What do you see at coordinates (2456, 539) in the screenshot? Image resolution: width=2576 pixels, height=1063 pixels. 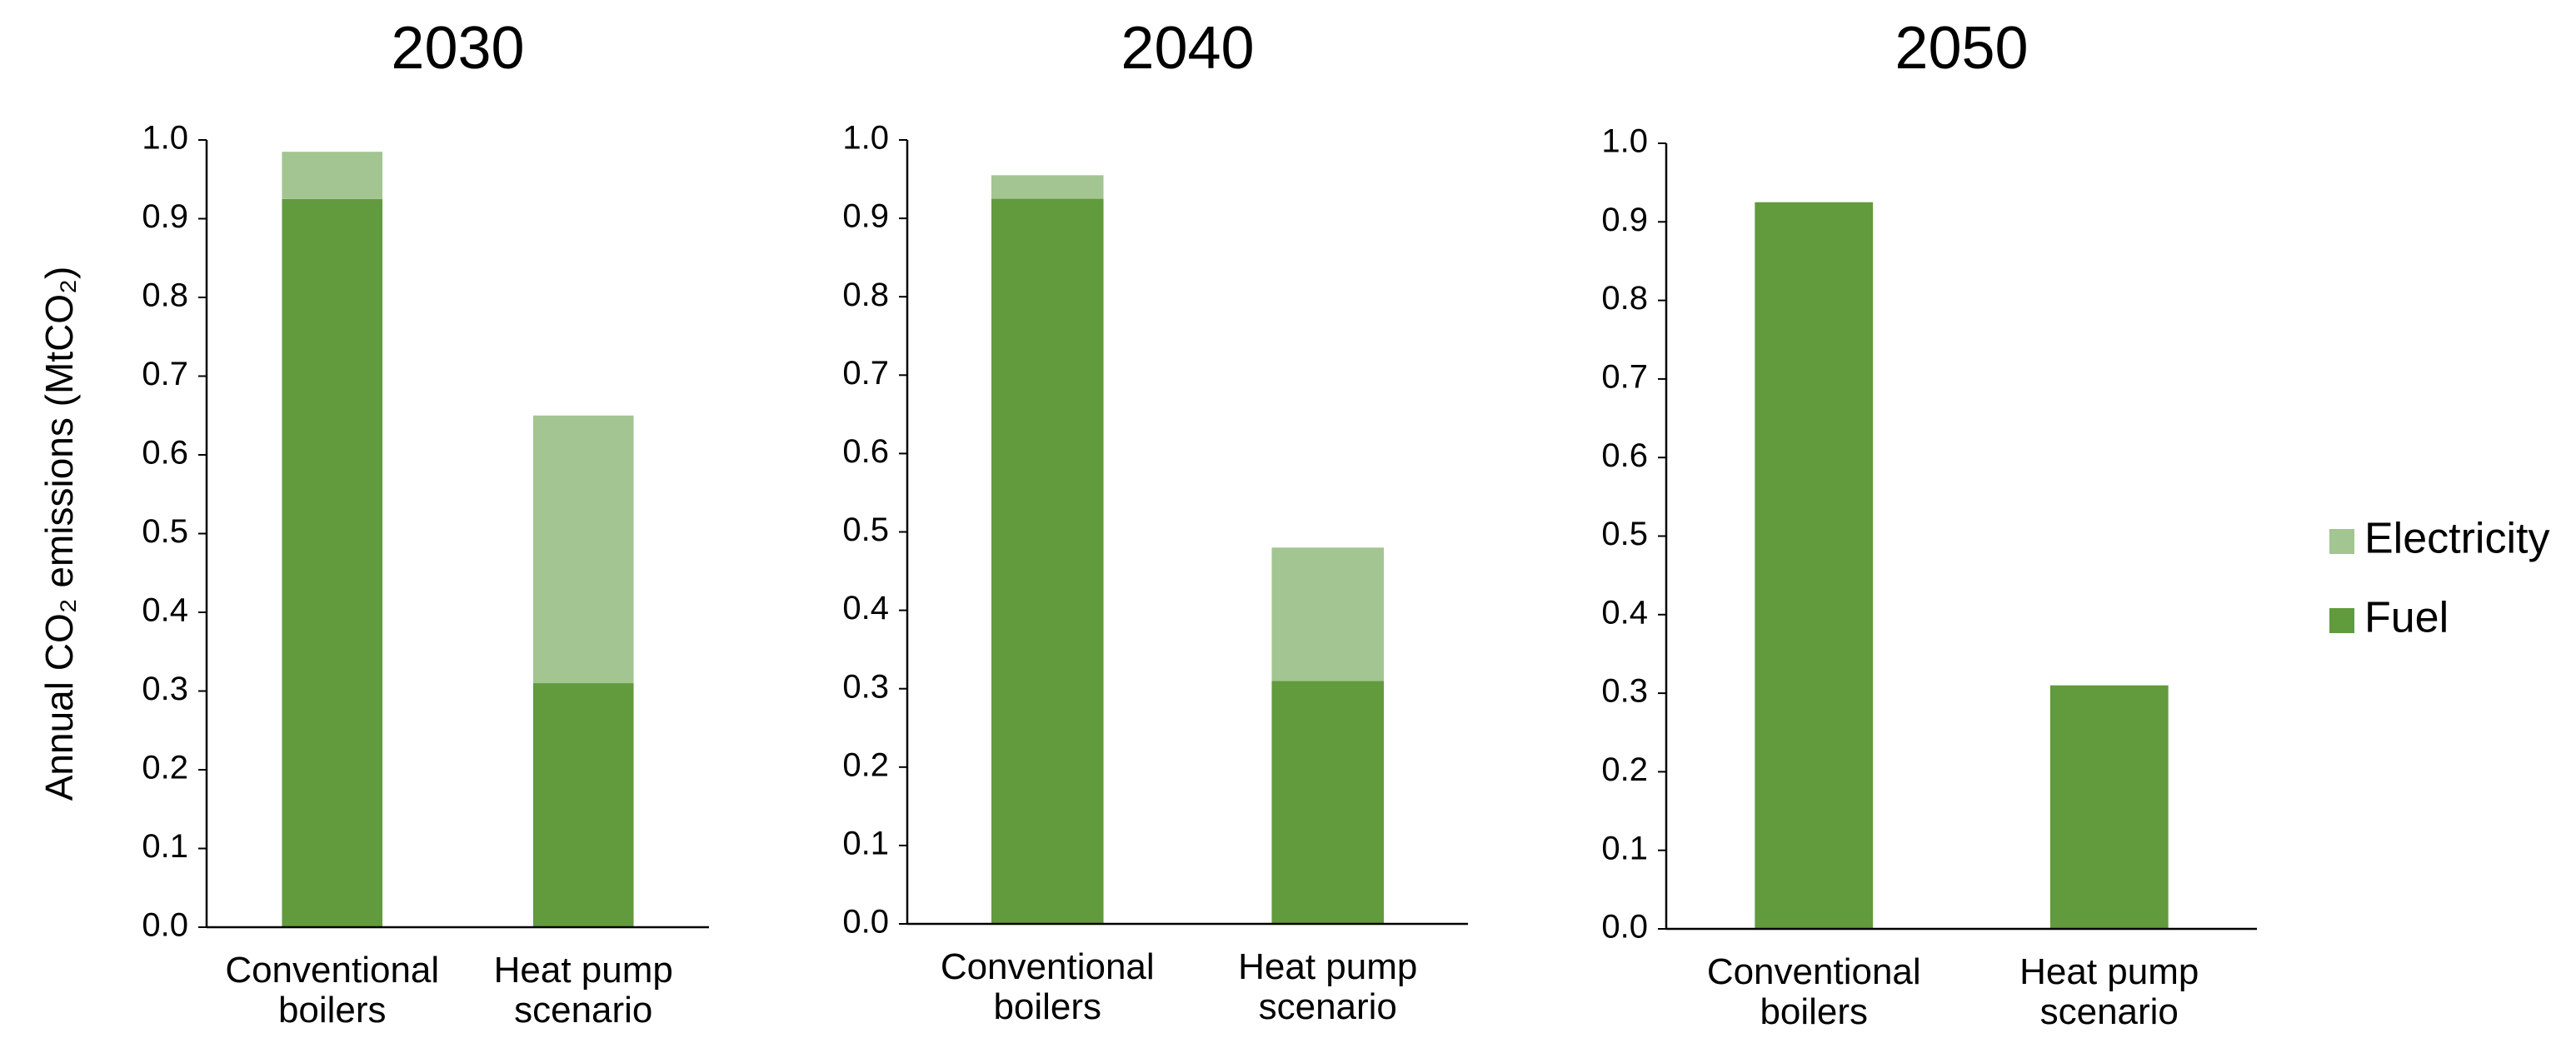 I see `legend-label: Electricity` at bounding box center [2456, 539].